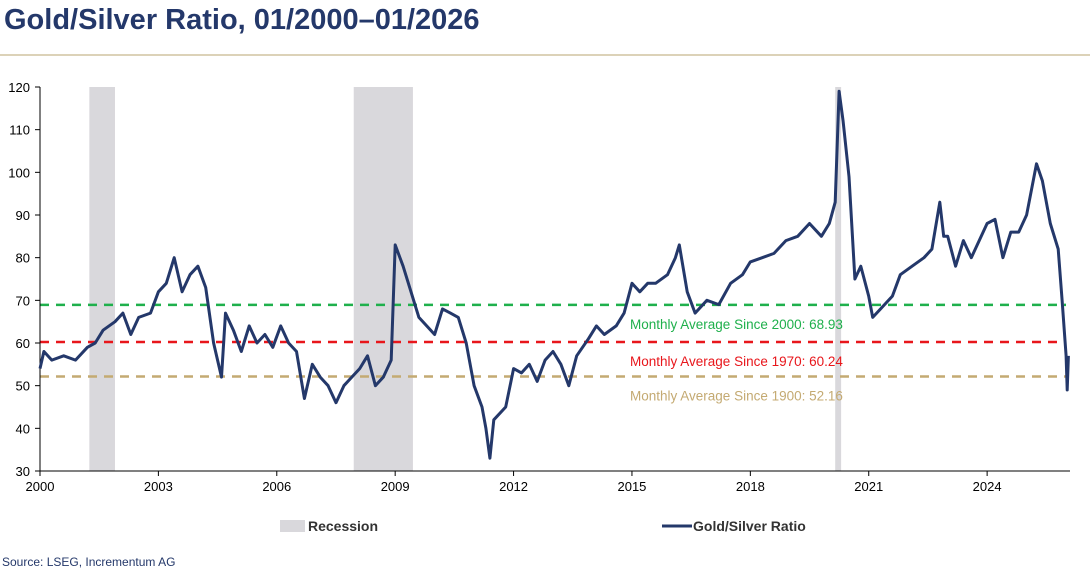  Describe the element at coordinates (23, 215) in the screenshot. I see `y-tick-label: 90` at that location.